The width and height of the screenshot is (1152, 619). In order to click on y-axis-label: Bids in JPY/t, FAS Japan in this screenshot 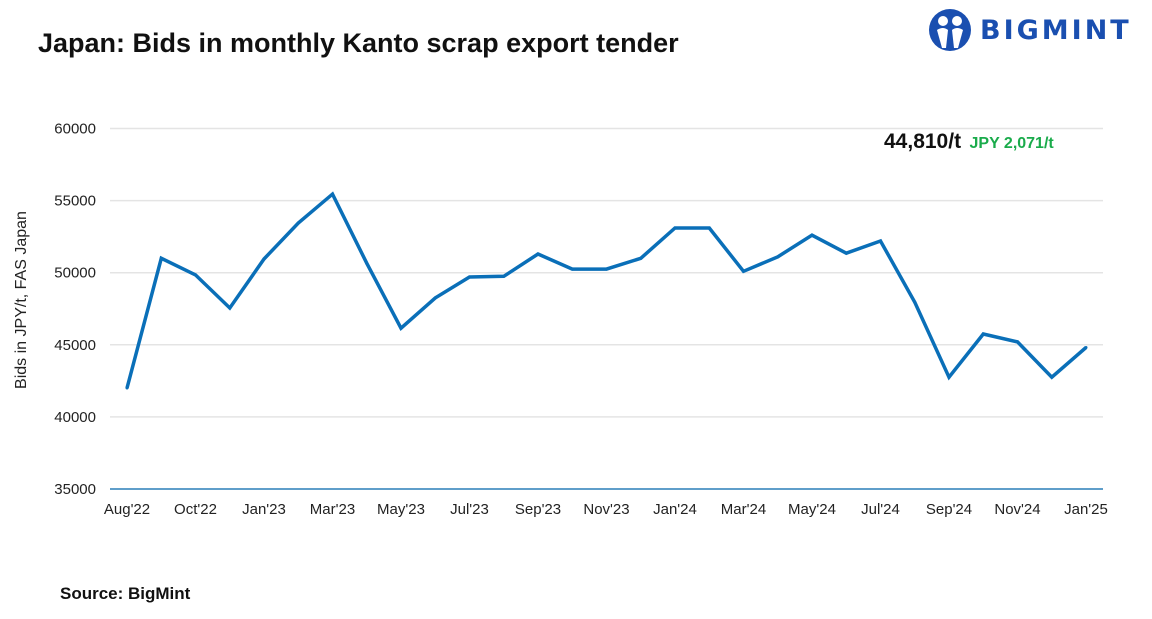, I will do `click(21, 300)`.